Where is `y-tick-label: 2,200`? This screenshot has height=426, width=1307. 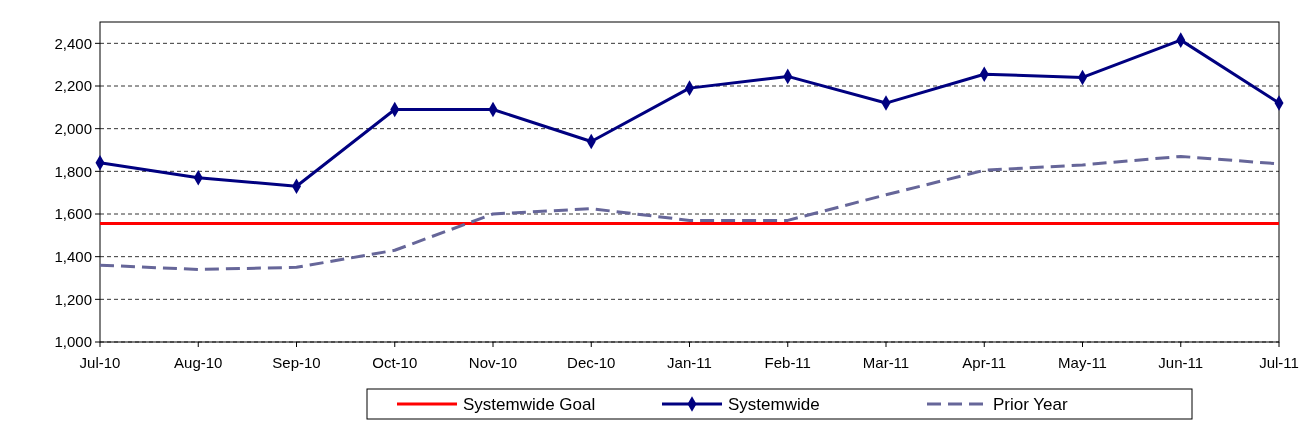 y-tick-label: 2,200 is located at coordinates (73, 86).